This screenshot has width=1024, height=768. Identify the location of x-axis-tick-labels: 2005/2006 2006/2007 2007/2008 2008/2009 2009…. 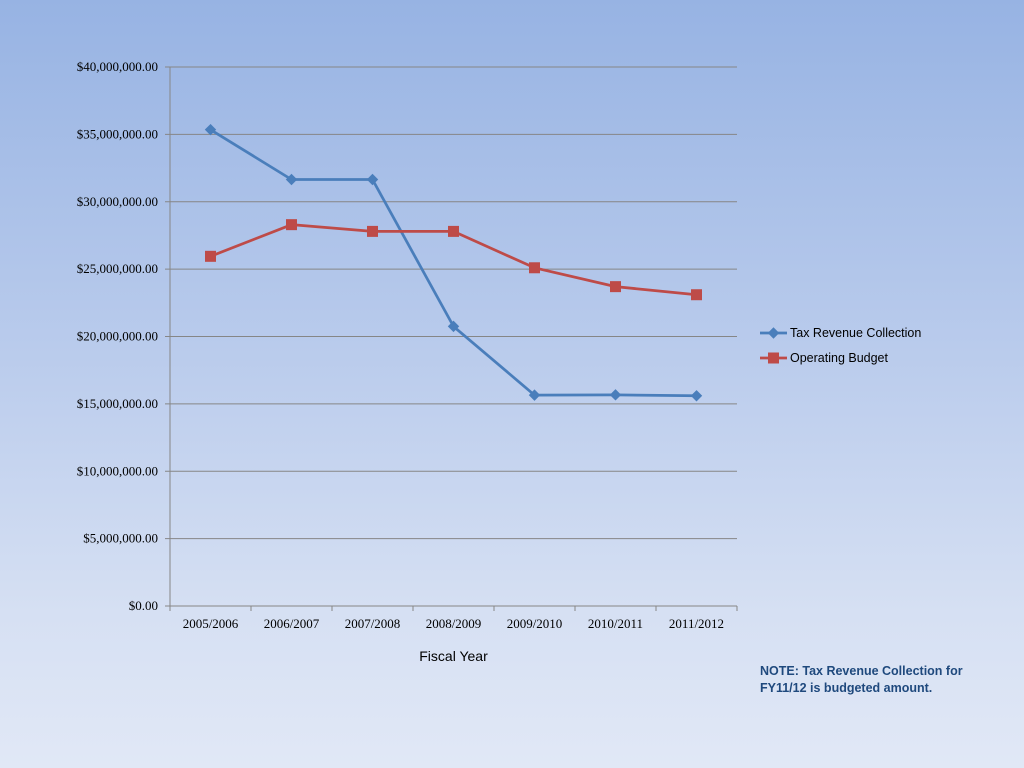
(453, 623).